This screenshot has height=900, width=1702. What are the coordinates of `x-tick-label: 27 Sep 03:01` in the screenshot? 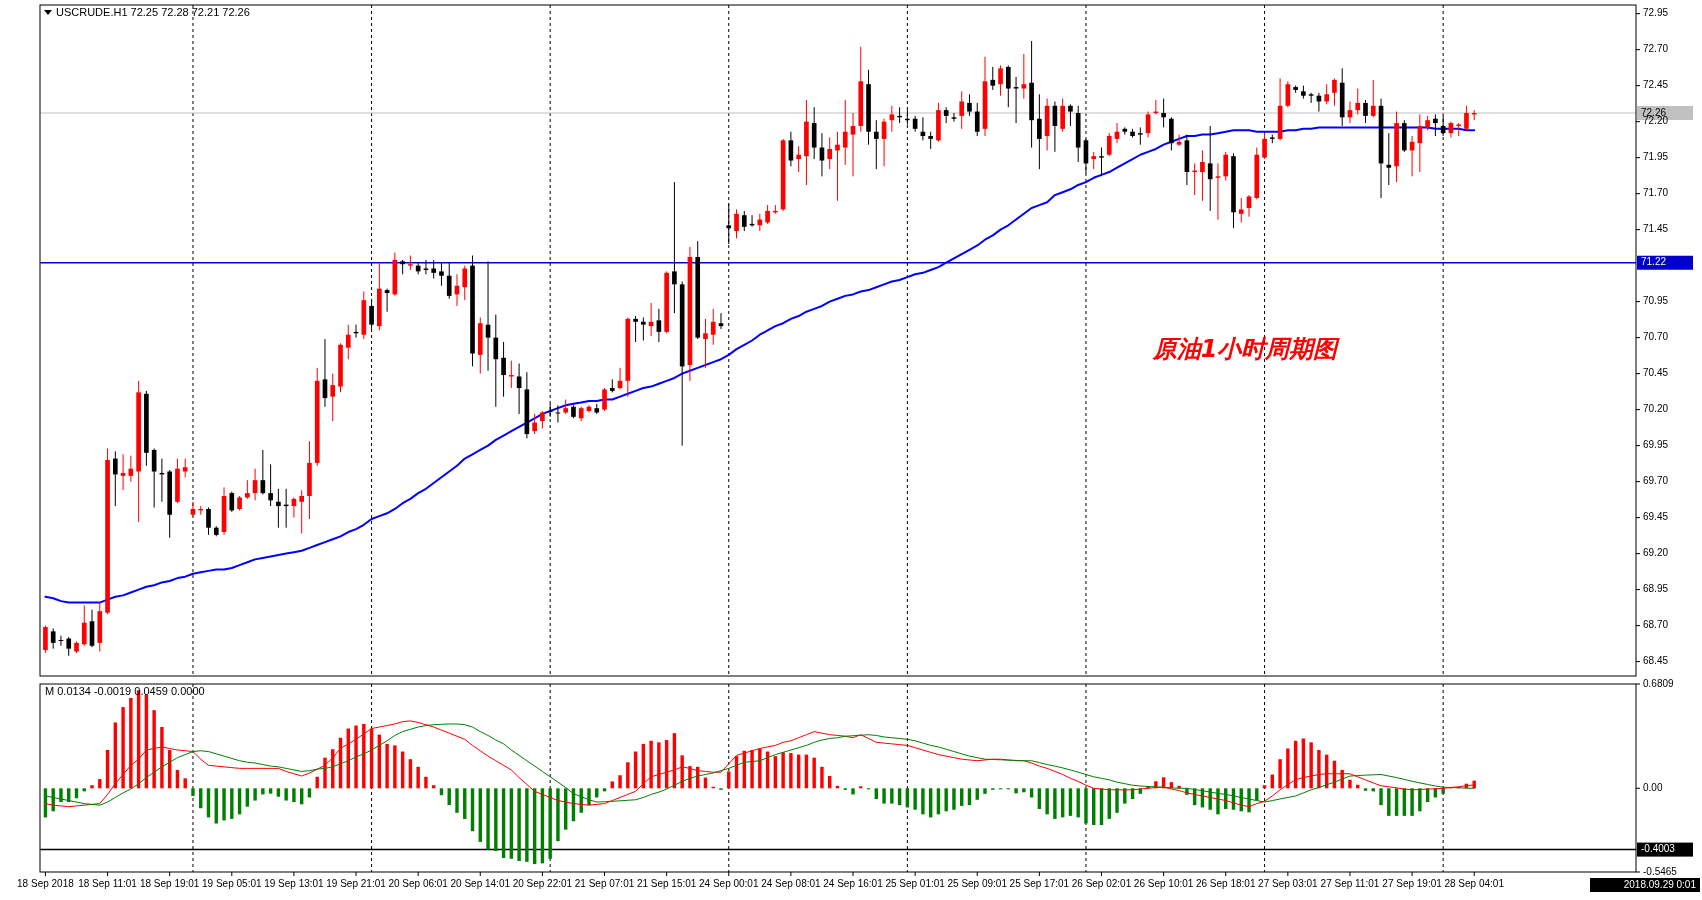 It's located at (1288, 883).